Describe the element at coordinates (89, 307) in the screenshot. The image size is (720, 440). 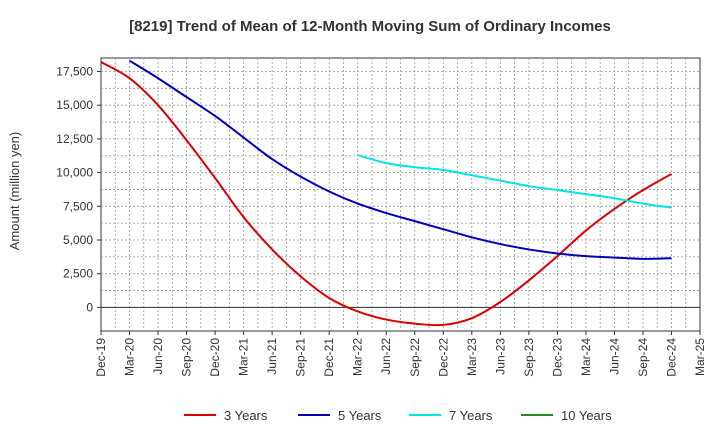
I see `y-tick-label: 0` at that location.